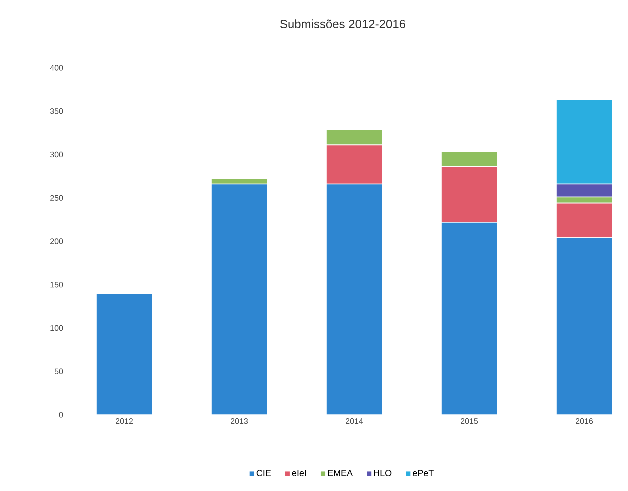 Image resolution: width=628 pixels, height=491 pixels. I want to click on x-tick-label: 2015, so click(469, 421).